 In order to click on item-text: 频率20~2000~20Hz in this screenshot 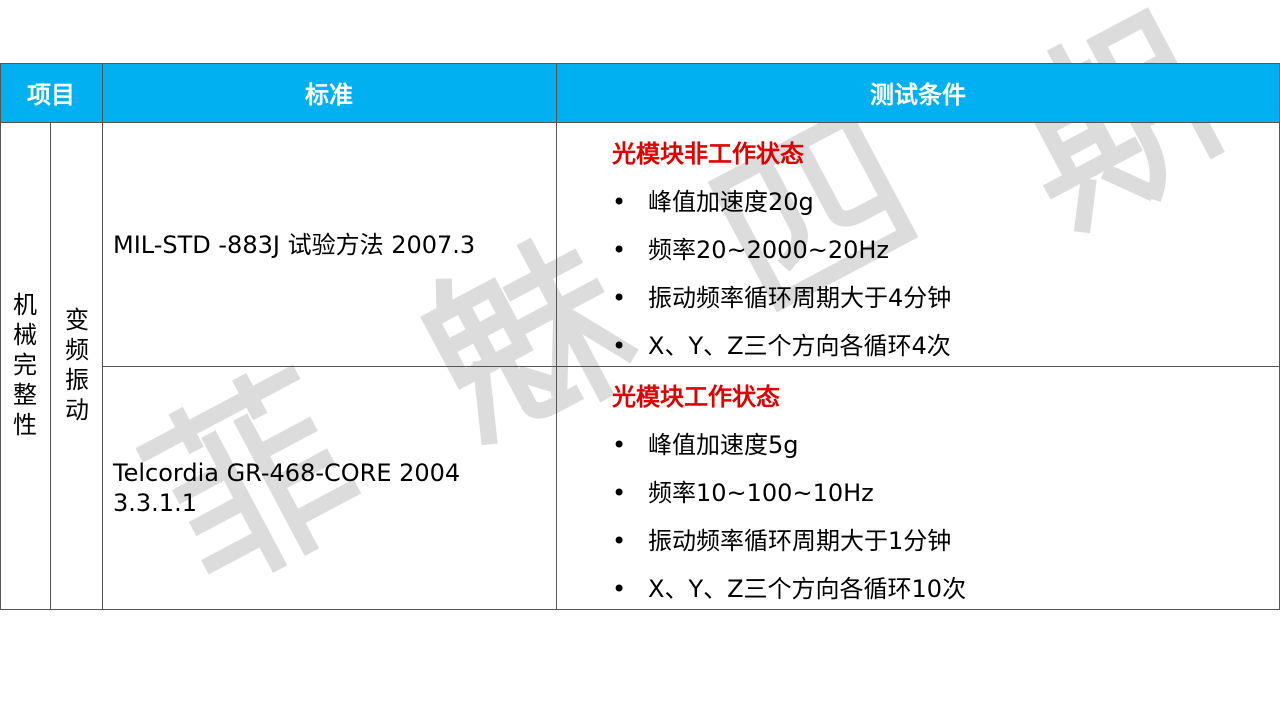, I will do `click(769, 250)`.